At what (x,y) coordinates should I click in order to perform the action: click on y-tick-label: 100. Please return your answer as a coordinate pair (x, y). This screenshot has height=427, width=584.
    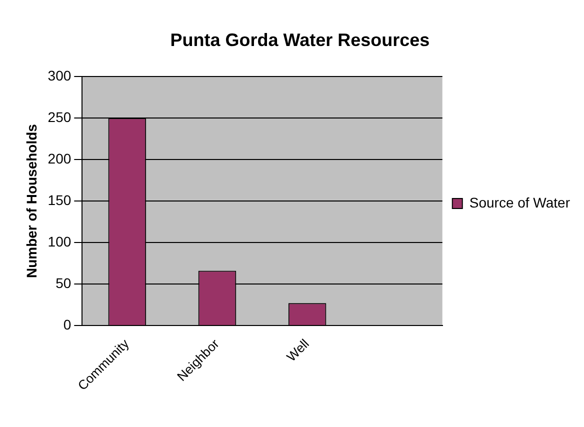
    Looking at the image, I should click on (60, 241).